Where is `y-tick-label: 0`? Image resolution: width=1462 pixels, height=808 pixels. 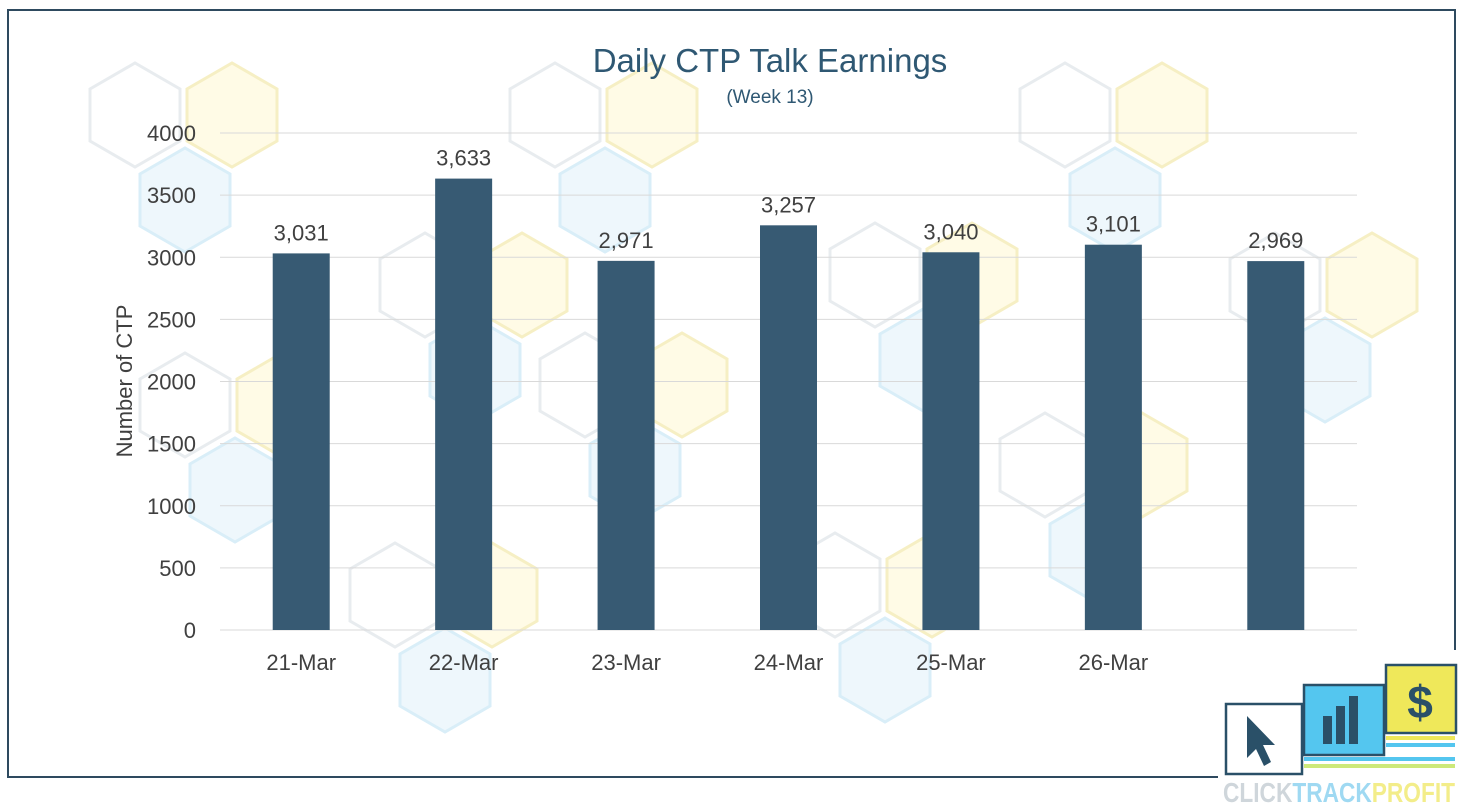
y-tick-label: 0 is located at coordinates (190, 630).